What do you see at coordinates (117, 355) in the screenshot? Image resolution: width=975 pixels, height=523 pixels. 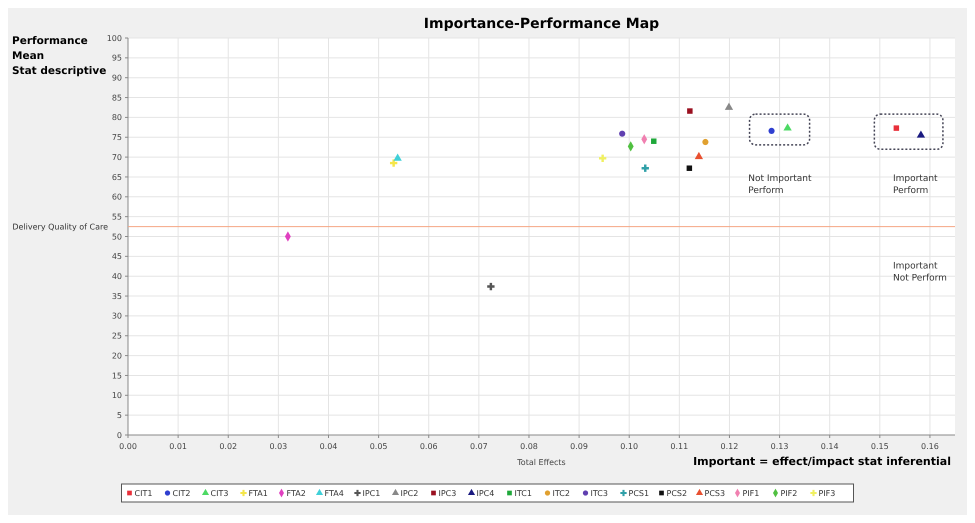 I see `y-tick-label: 20` at bounding box center [117, 355].